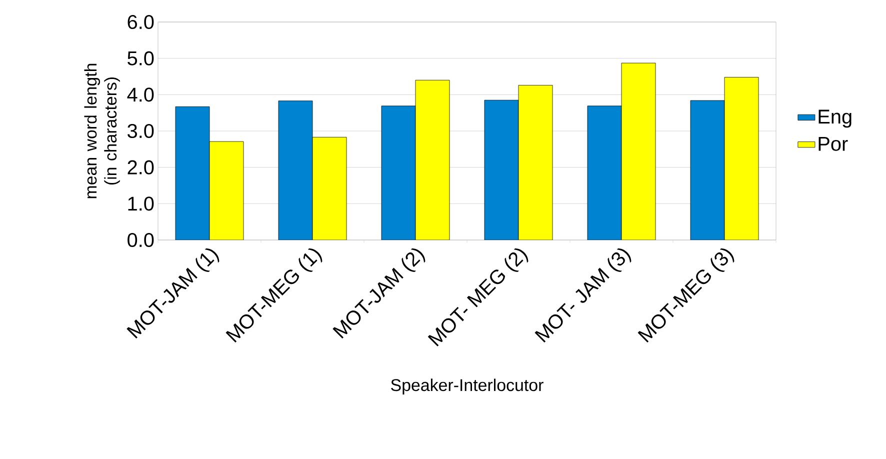 This screenshot has width=886, height=459. Describe the element at coordinates (141, 22) in the screenshot. I see `y-tick-label: 6.0` at that location.